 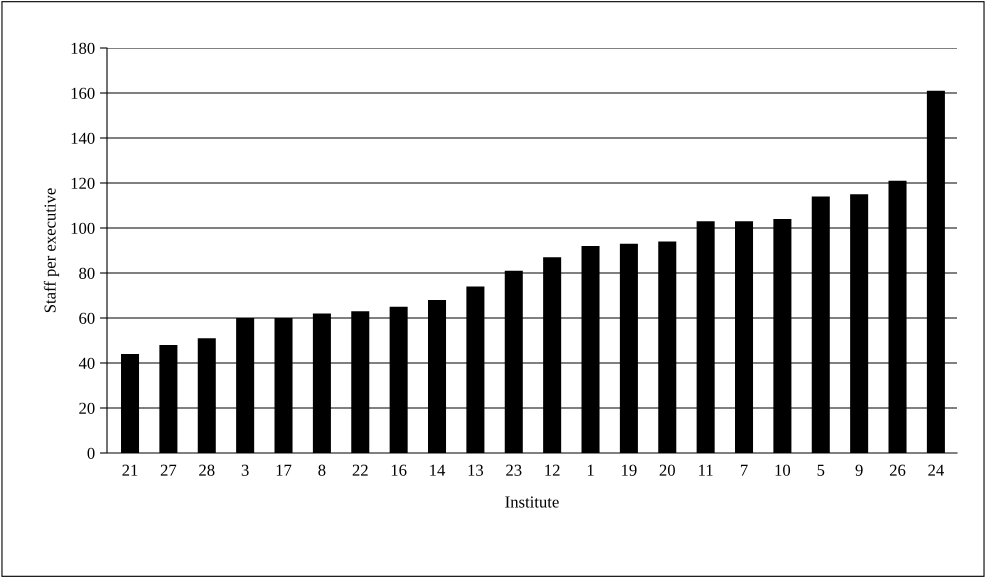 I want to click on y-axis-title: Staff per executive, so click(x=52, y=250).